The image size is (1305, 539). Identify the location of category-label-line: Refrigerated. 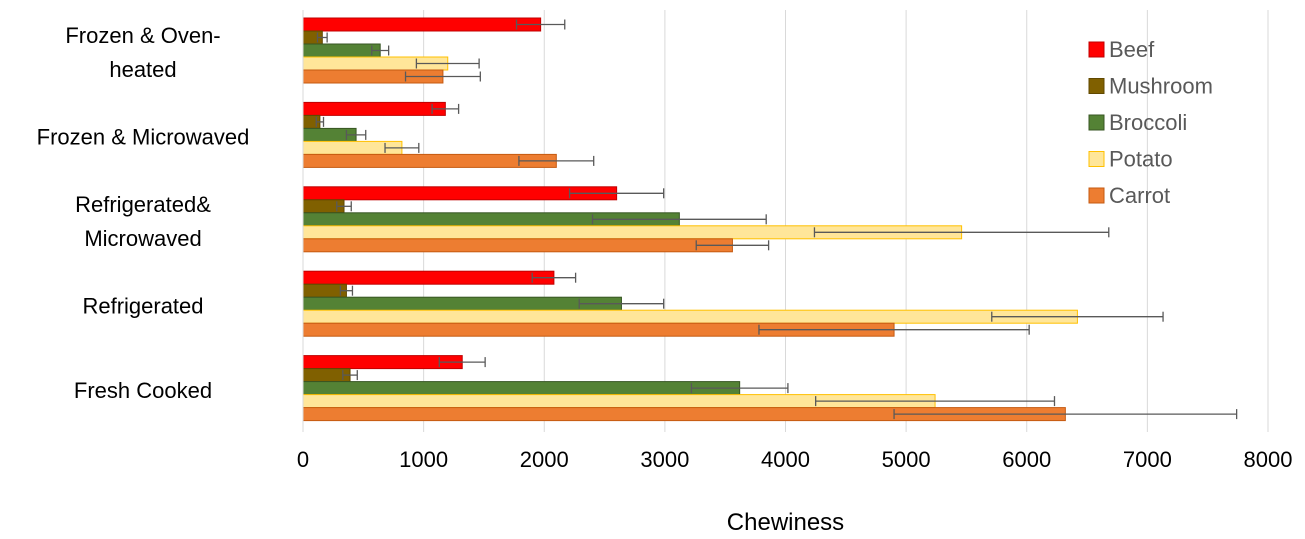
(142, 305).